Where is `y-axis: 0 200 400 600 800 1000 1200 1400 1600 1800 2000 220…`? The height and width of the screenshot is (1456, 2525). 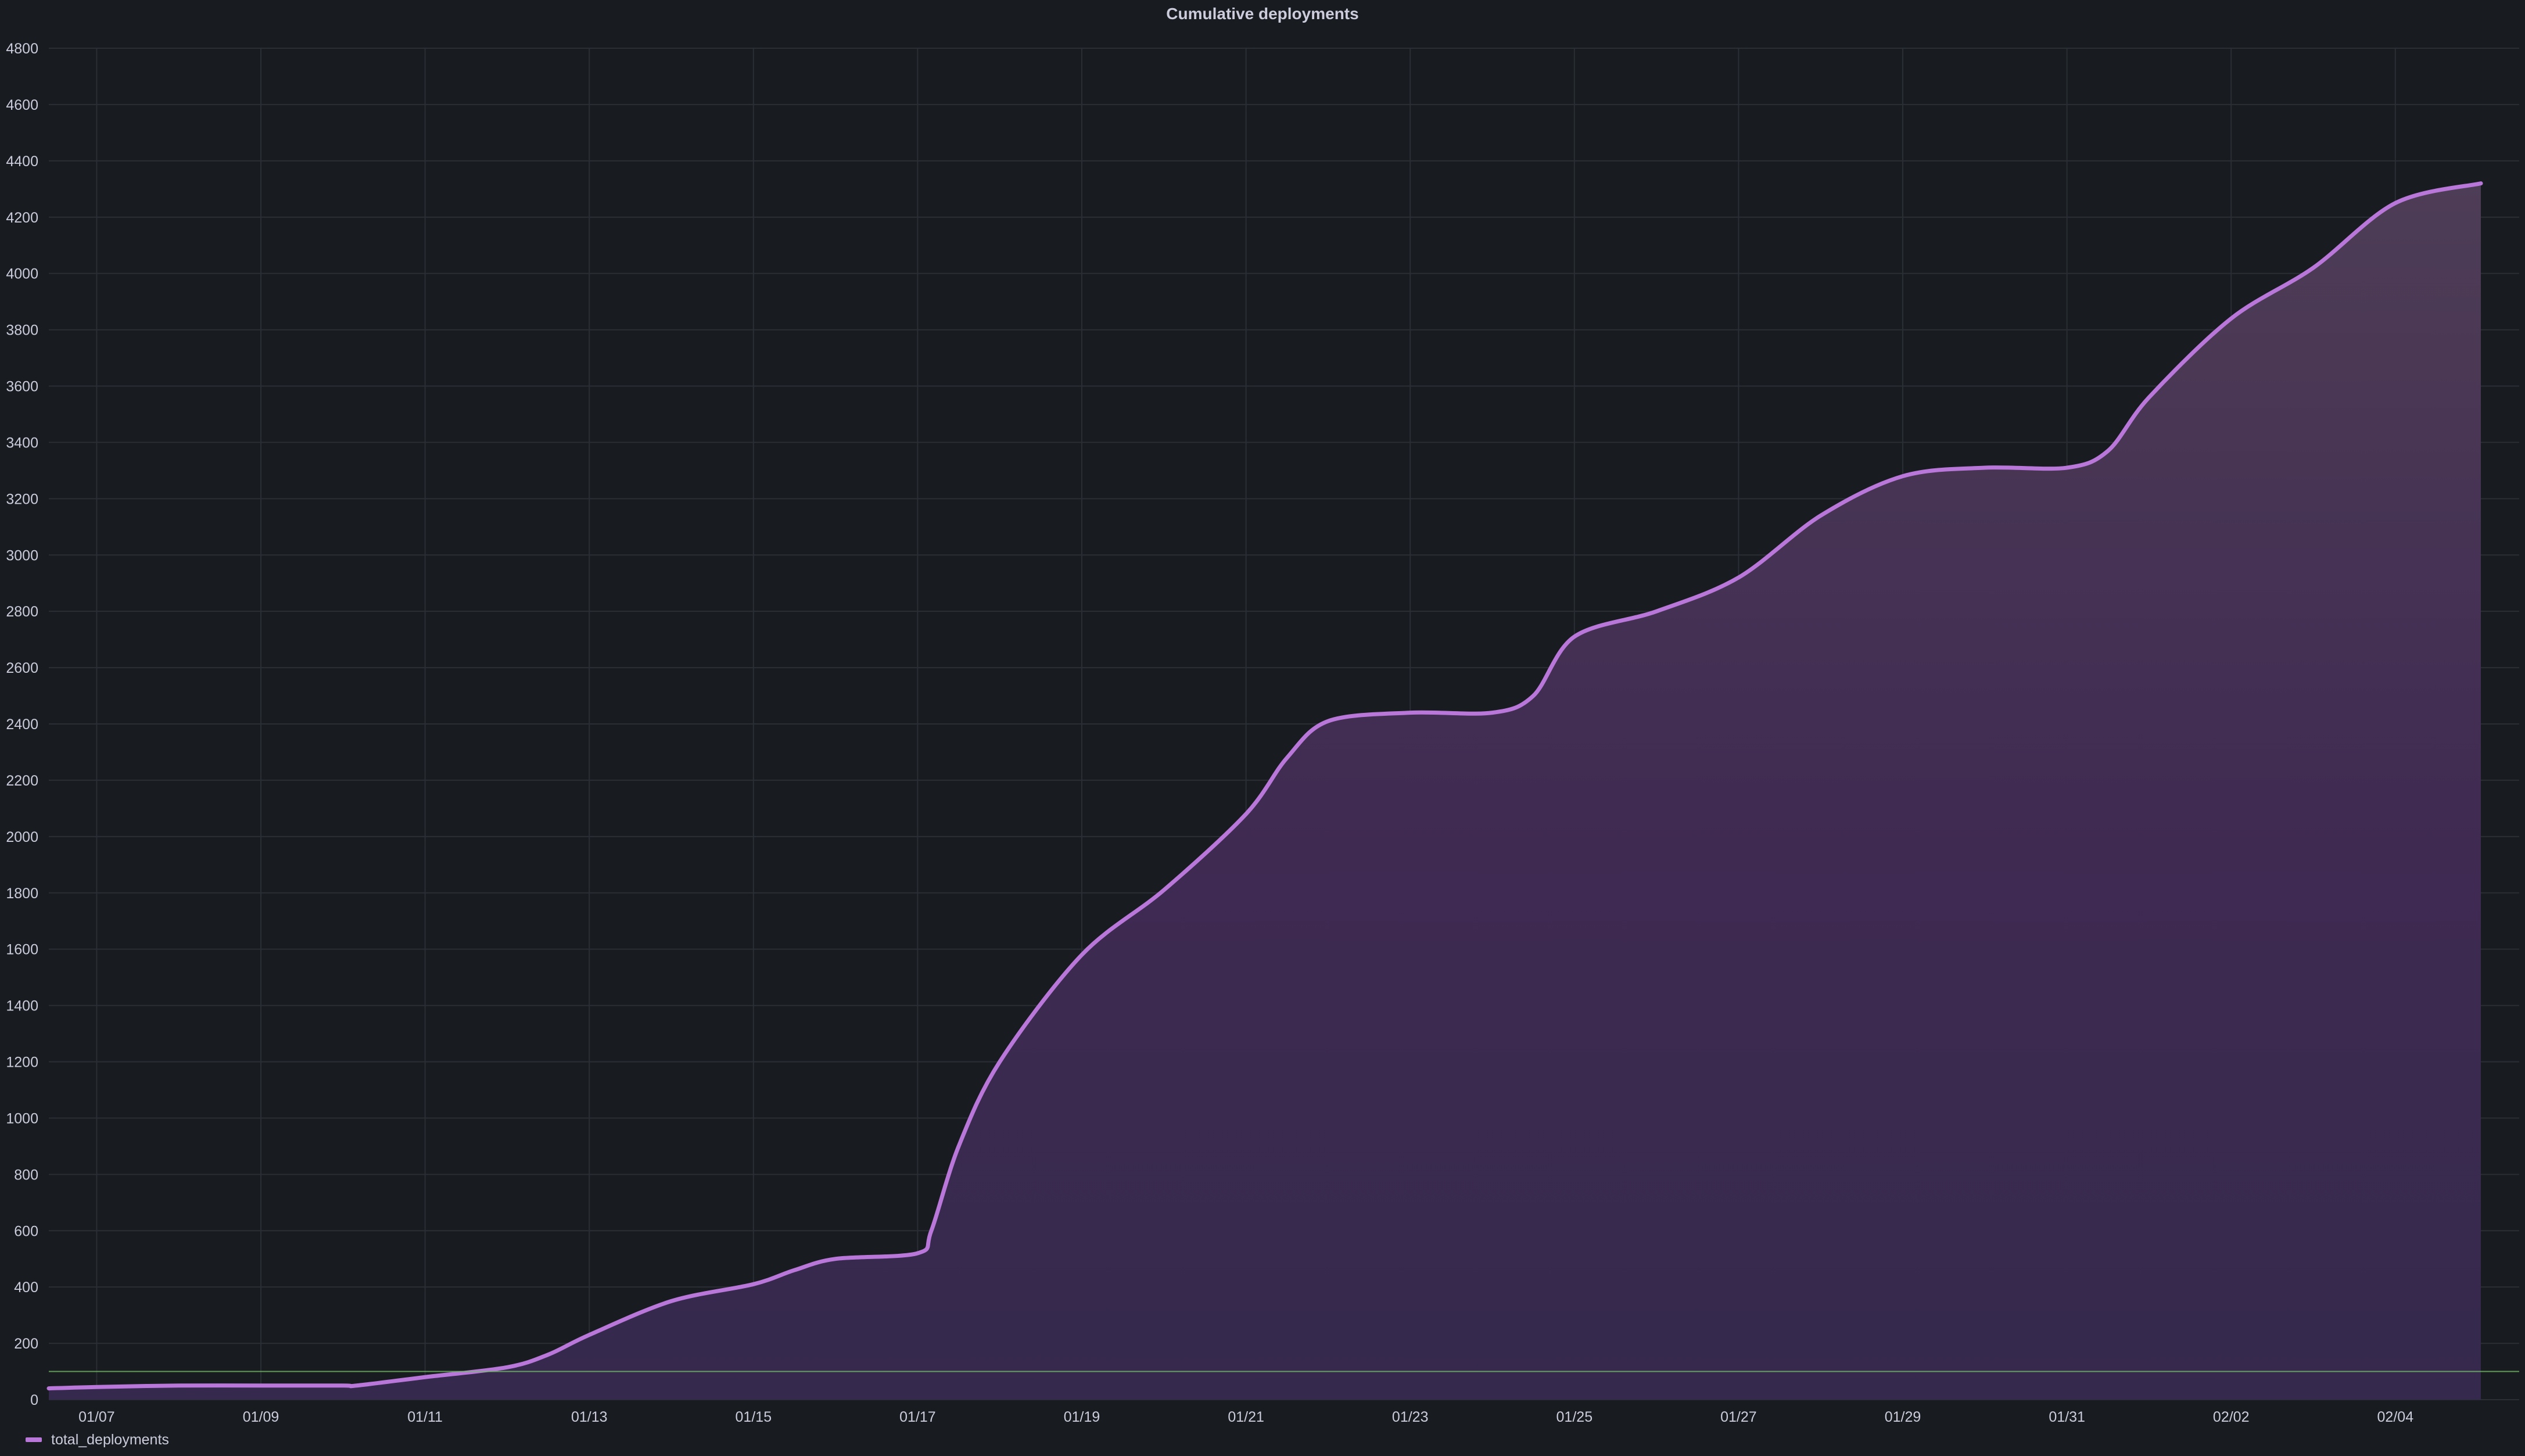
y-axis: 0 200 400 600 800 1000 1200 1400 1600 1800 2000 220… is located at coordinates (22, 725).